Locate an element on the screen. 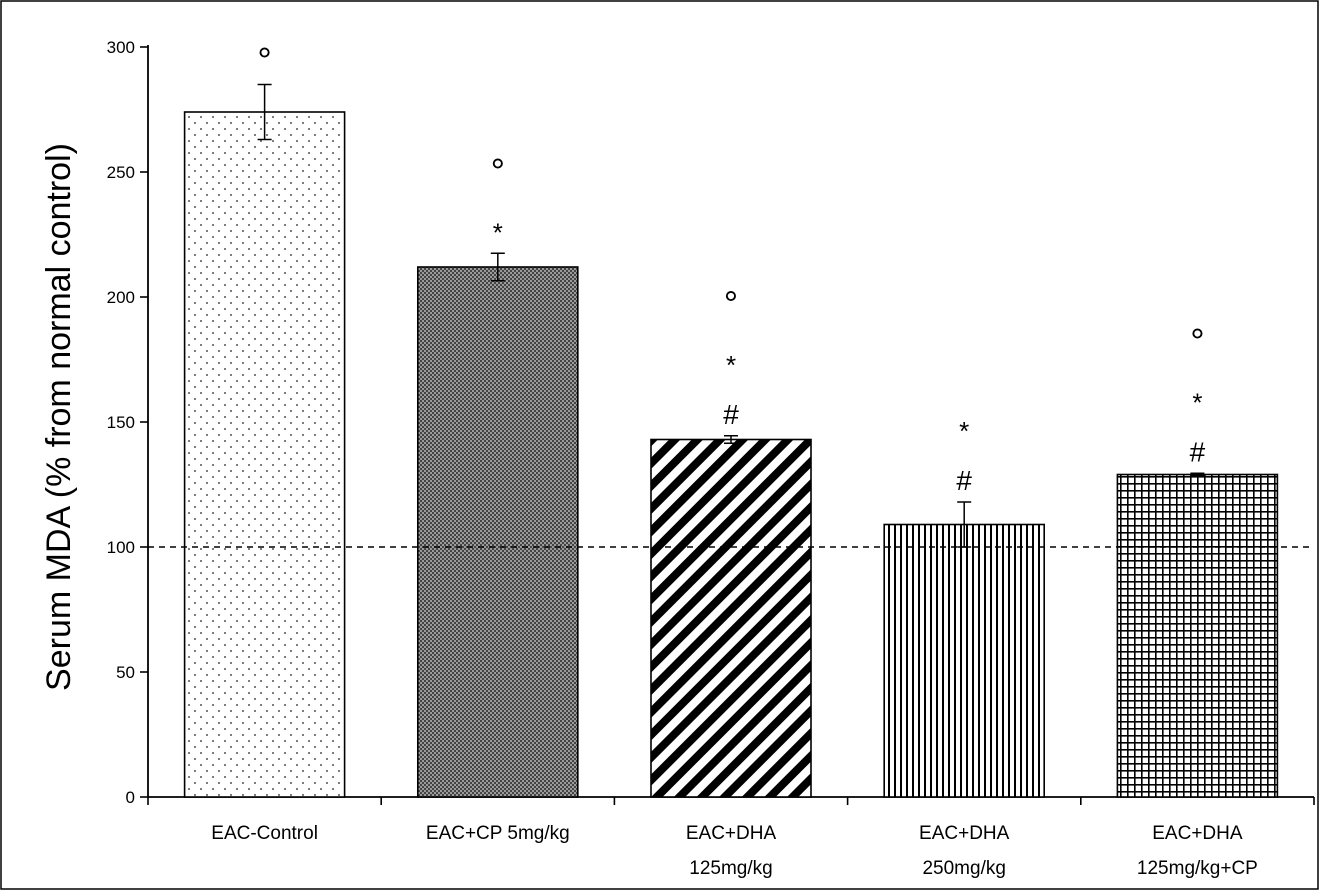 The width and height of the screenshot is (1319, 890). x-category-label: 250mg/kg is located at coordinates (963, 868).